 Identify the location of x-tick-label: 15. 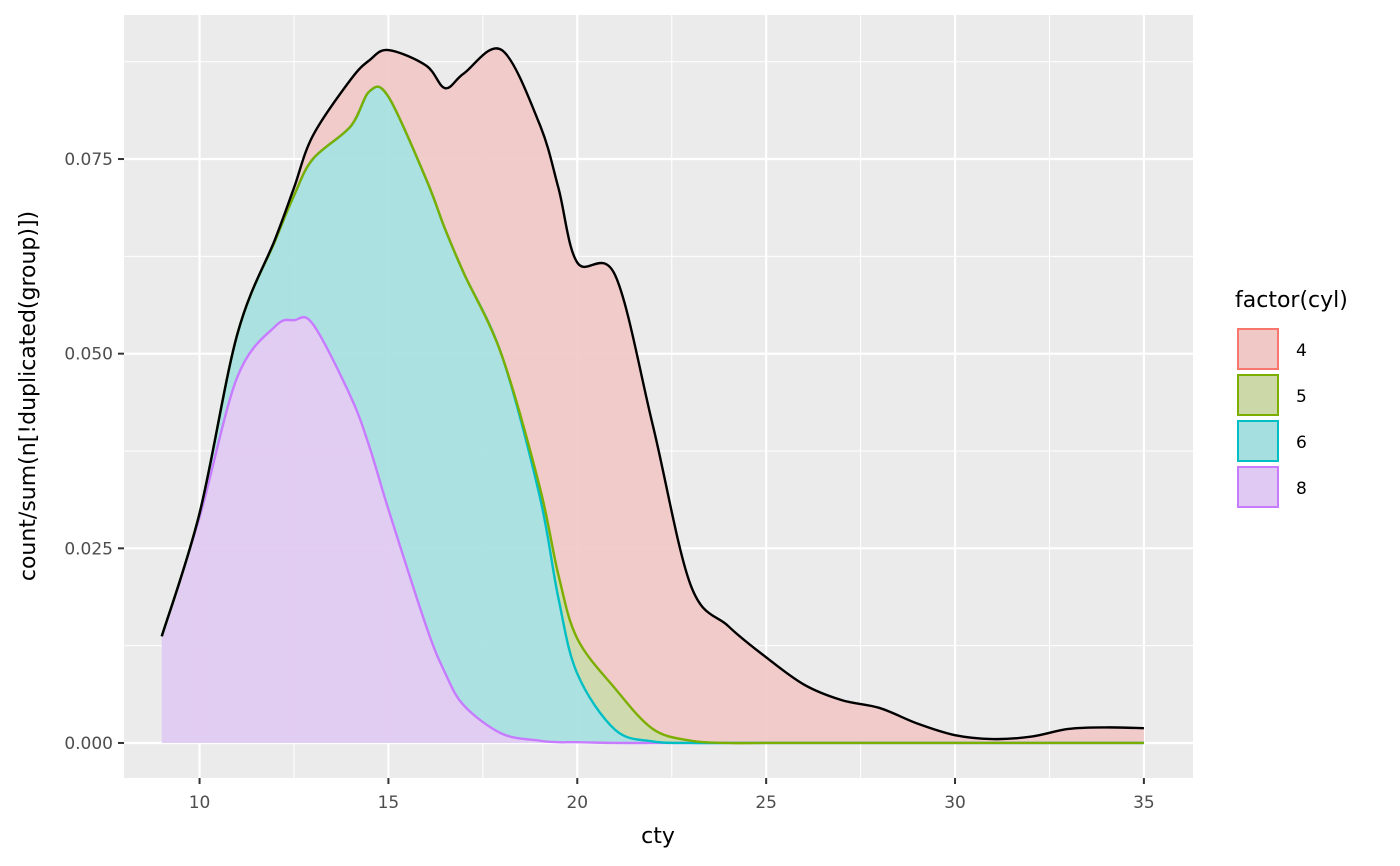
(389, 803).